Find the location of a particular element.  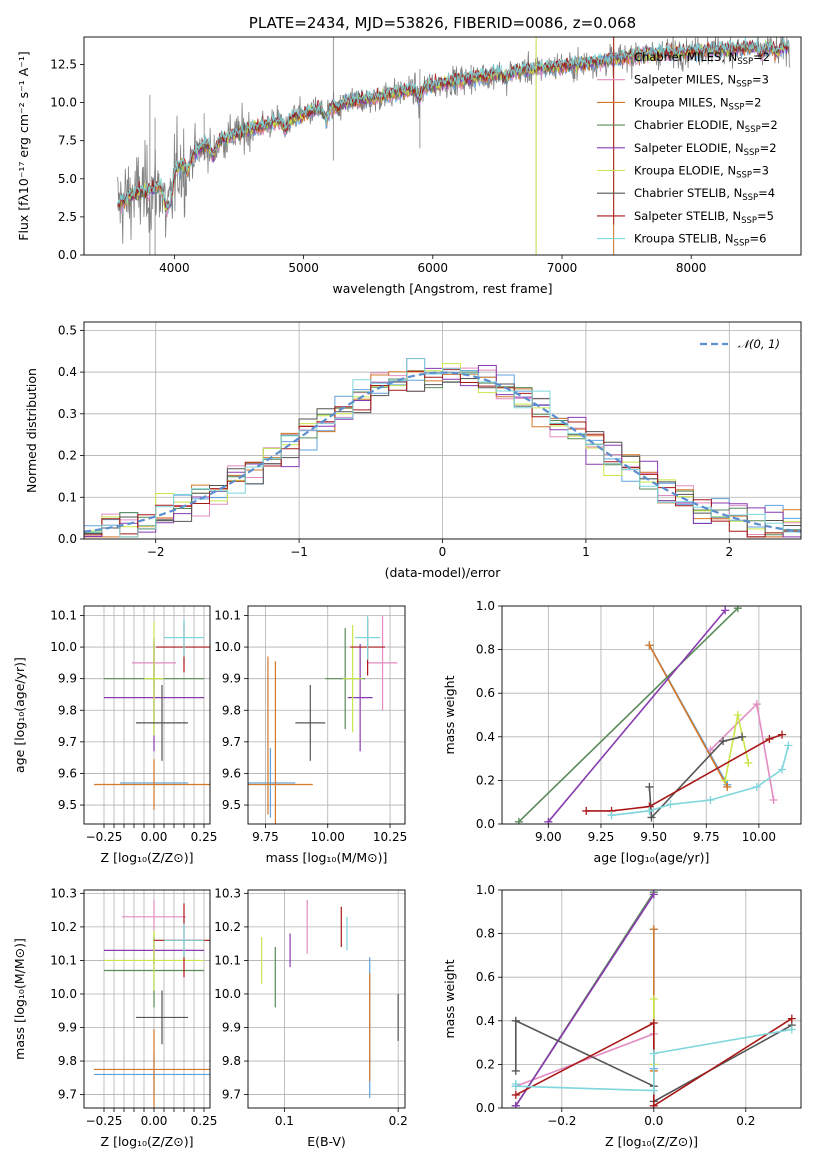

y-tick-label: 9.8 is located at coordinates (231, 1061).